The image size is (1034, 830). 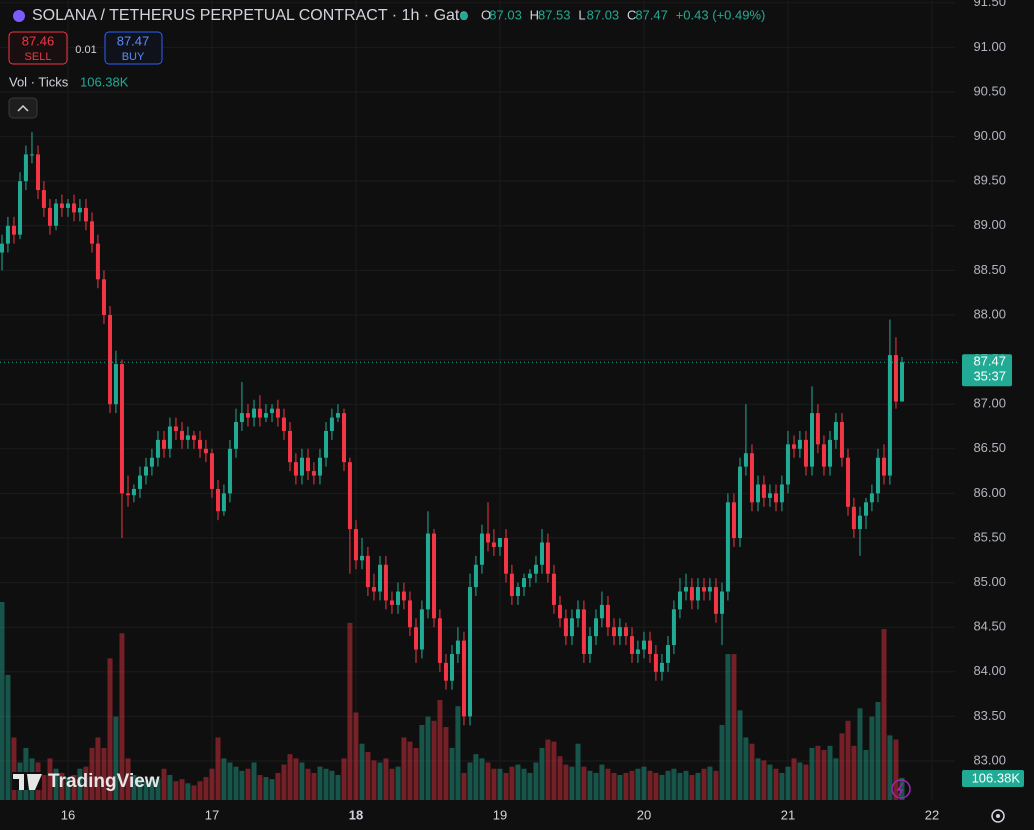 I want to click on x-tick-label: 18, so click(x=356, y=814).